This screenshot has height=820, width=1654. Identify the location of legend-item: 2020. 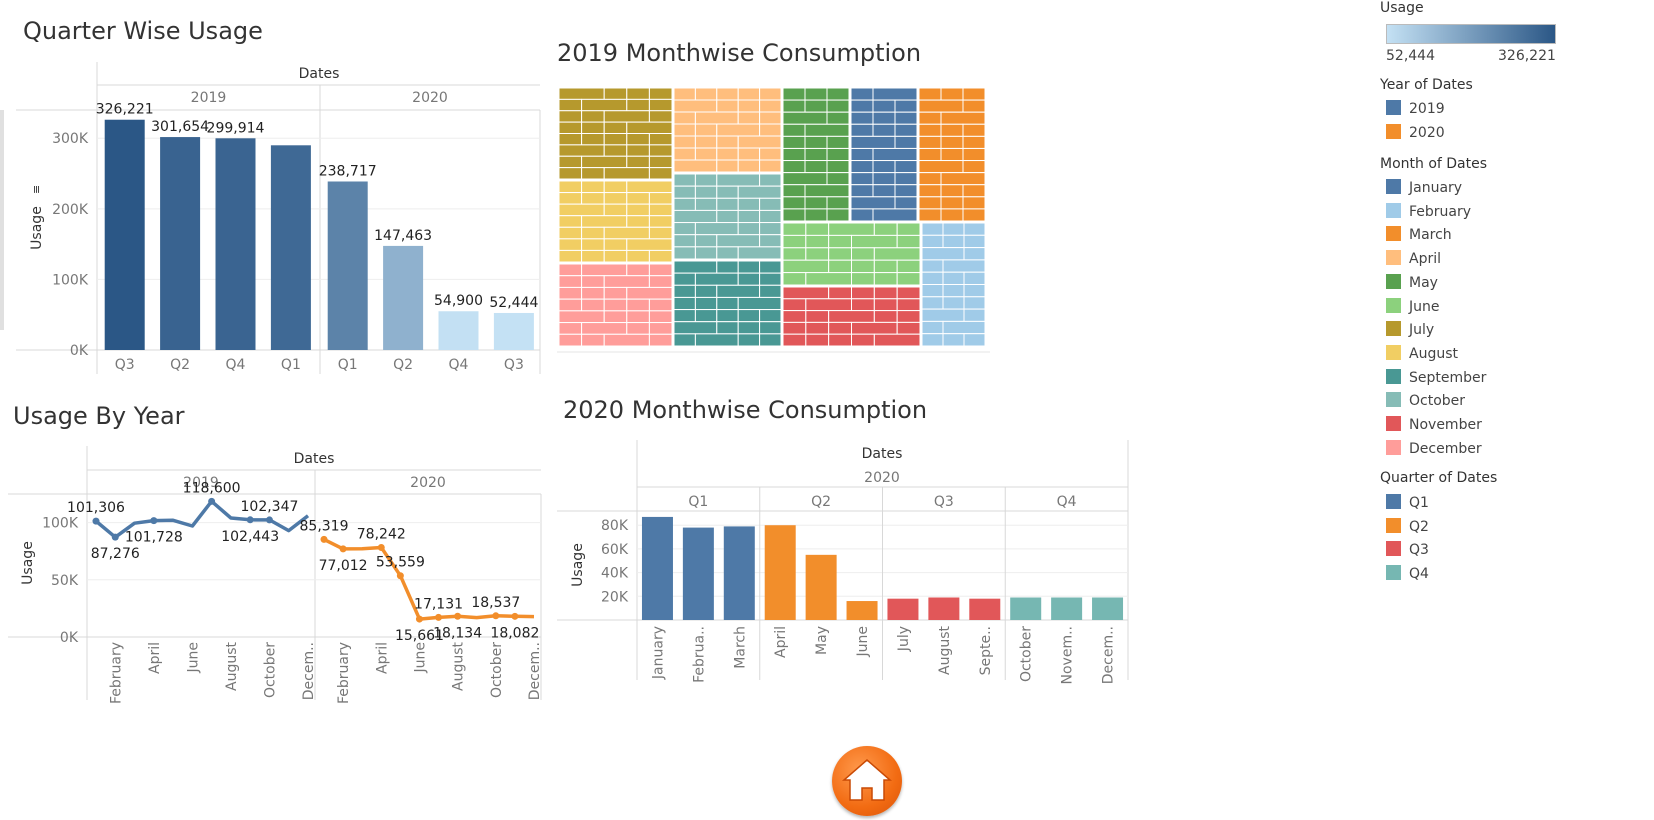
(1415, 132).